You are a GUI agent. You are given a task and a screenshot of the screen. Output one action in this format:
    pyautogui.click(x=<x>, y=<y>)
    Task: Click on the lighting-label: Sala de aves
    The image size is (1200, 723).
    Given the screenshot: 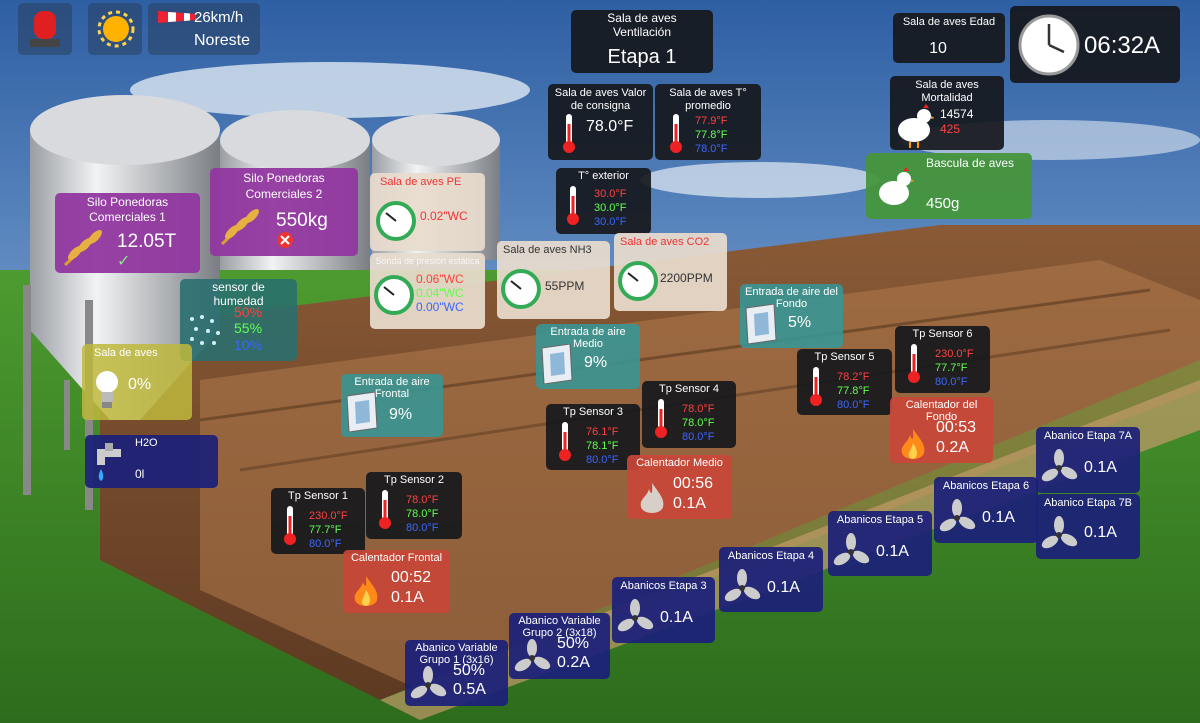 What is the action you would take?
    pyautogui.click(x=126, y=353)
    